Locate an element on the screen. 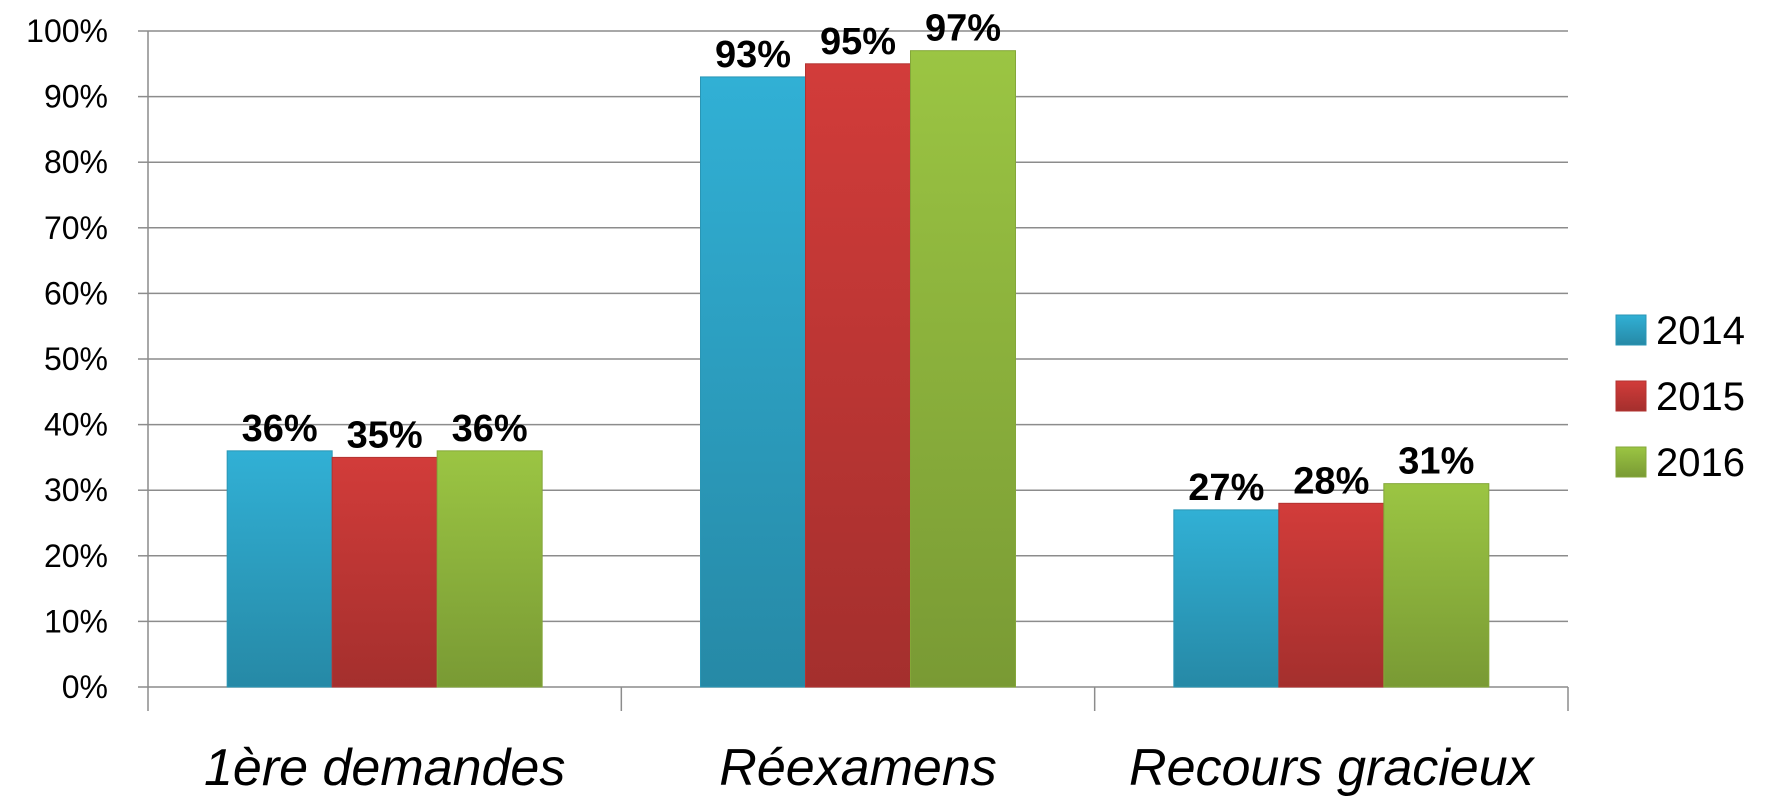  y-tick-label: 30% is located at coordinates (76, 490).